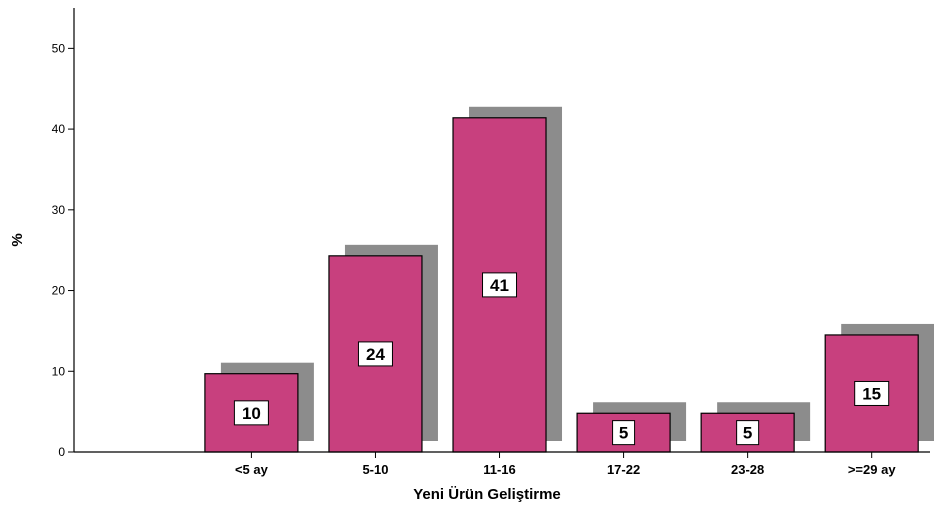  What do you see at coordinates (375, 469) in the screenshot?
I see `x-tick-label: 5-10` at bounding box center [375, 469].